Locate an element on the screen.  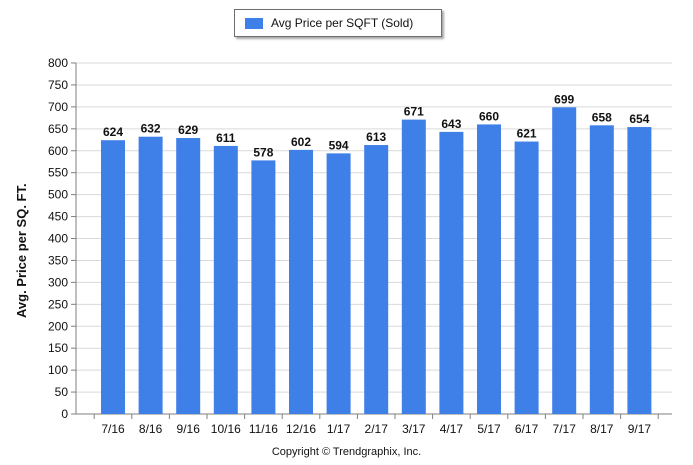
data-label: 660 is located at coordinates (489, 116).